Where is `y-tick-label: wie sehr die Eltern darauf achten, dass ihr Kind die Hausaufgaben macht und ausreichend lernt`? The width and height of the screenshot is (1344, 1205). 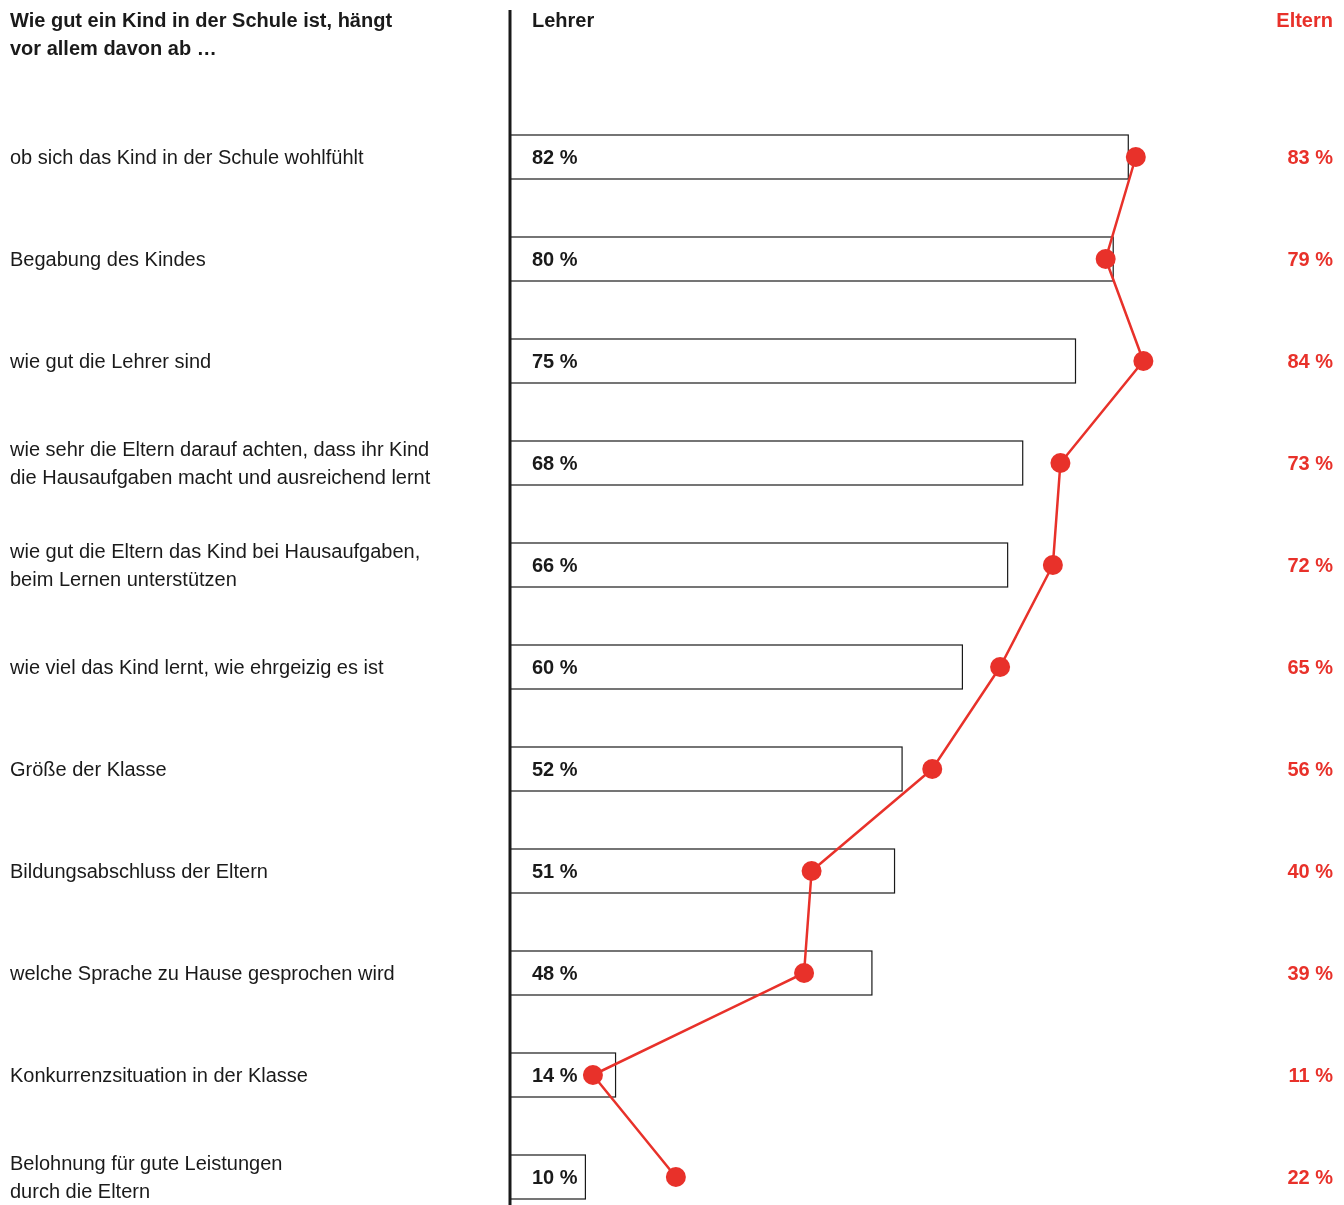
y-tick-label: wie sehr die Eltern darauf achten, dass ihr Kind die Hausaufgaben macht und ausreichend lernt is located at coordinates (220, 463).